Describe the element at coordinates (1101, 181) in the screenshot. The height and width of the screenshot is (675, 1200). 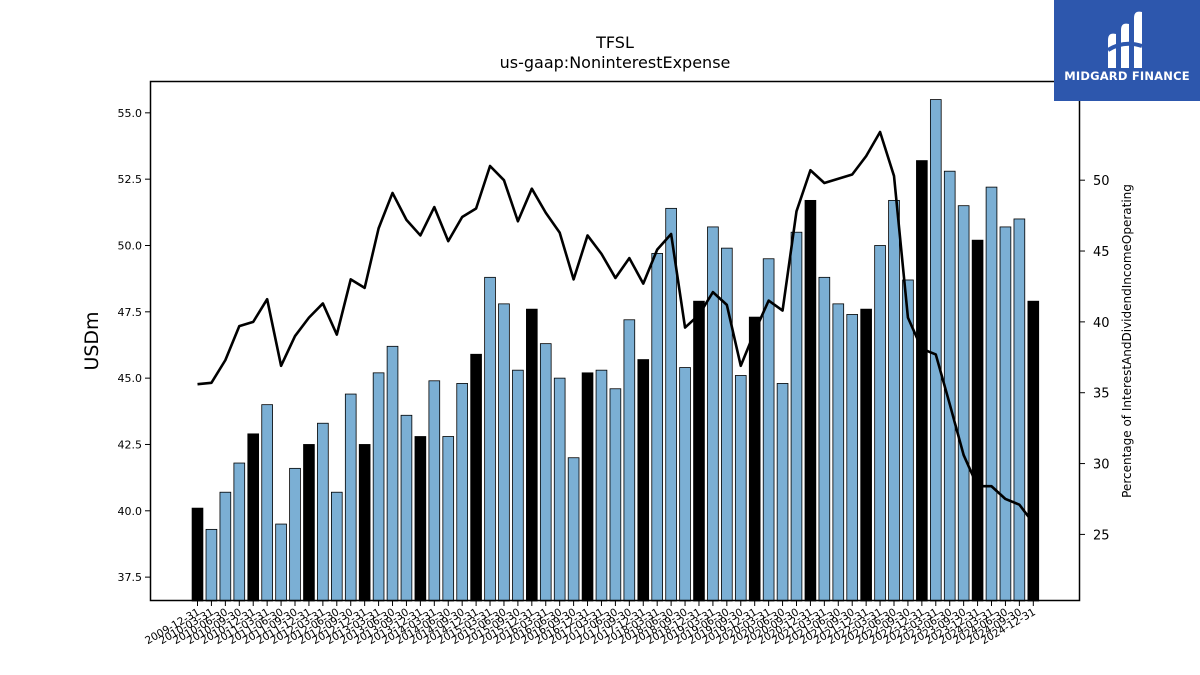
I see `y2-tick-label: 50` at that location.